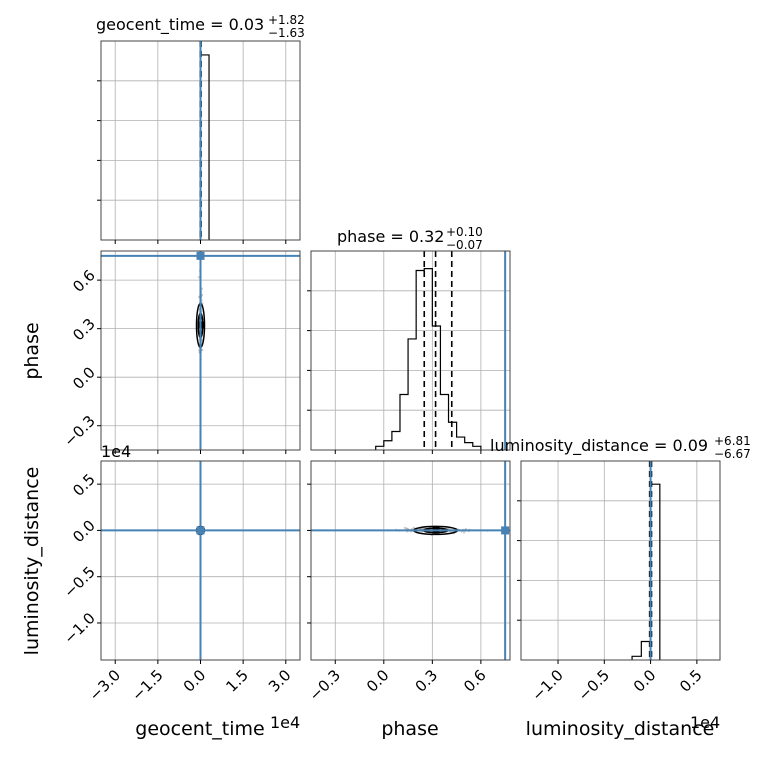  I want to click on histogram-phase, so click(428, 359).